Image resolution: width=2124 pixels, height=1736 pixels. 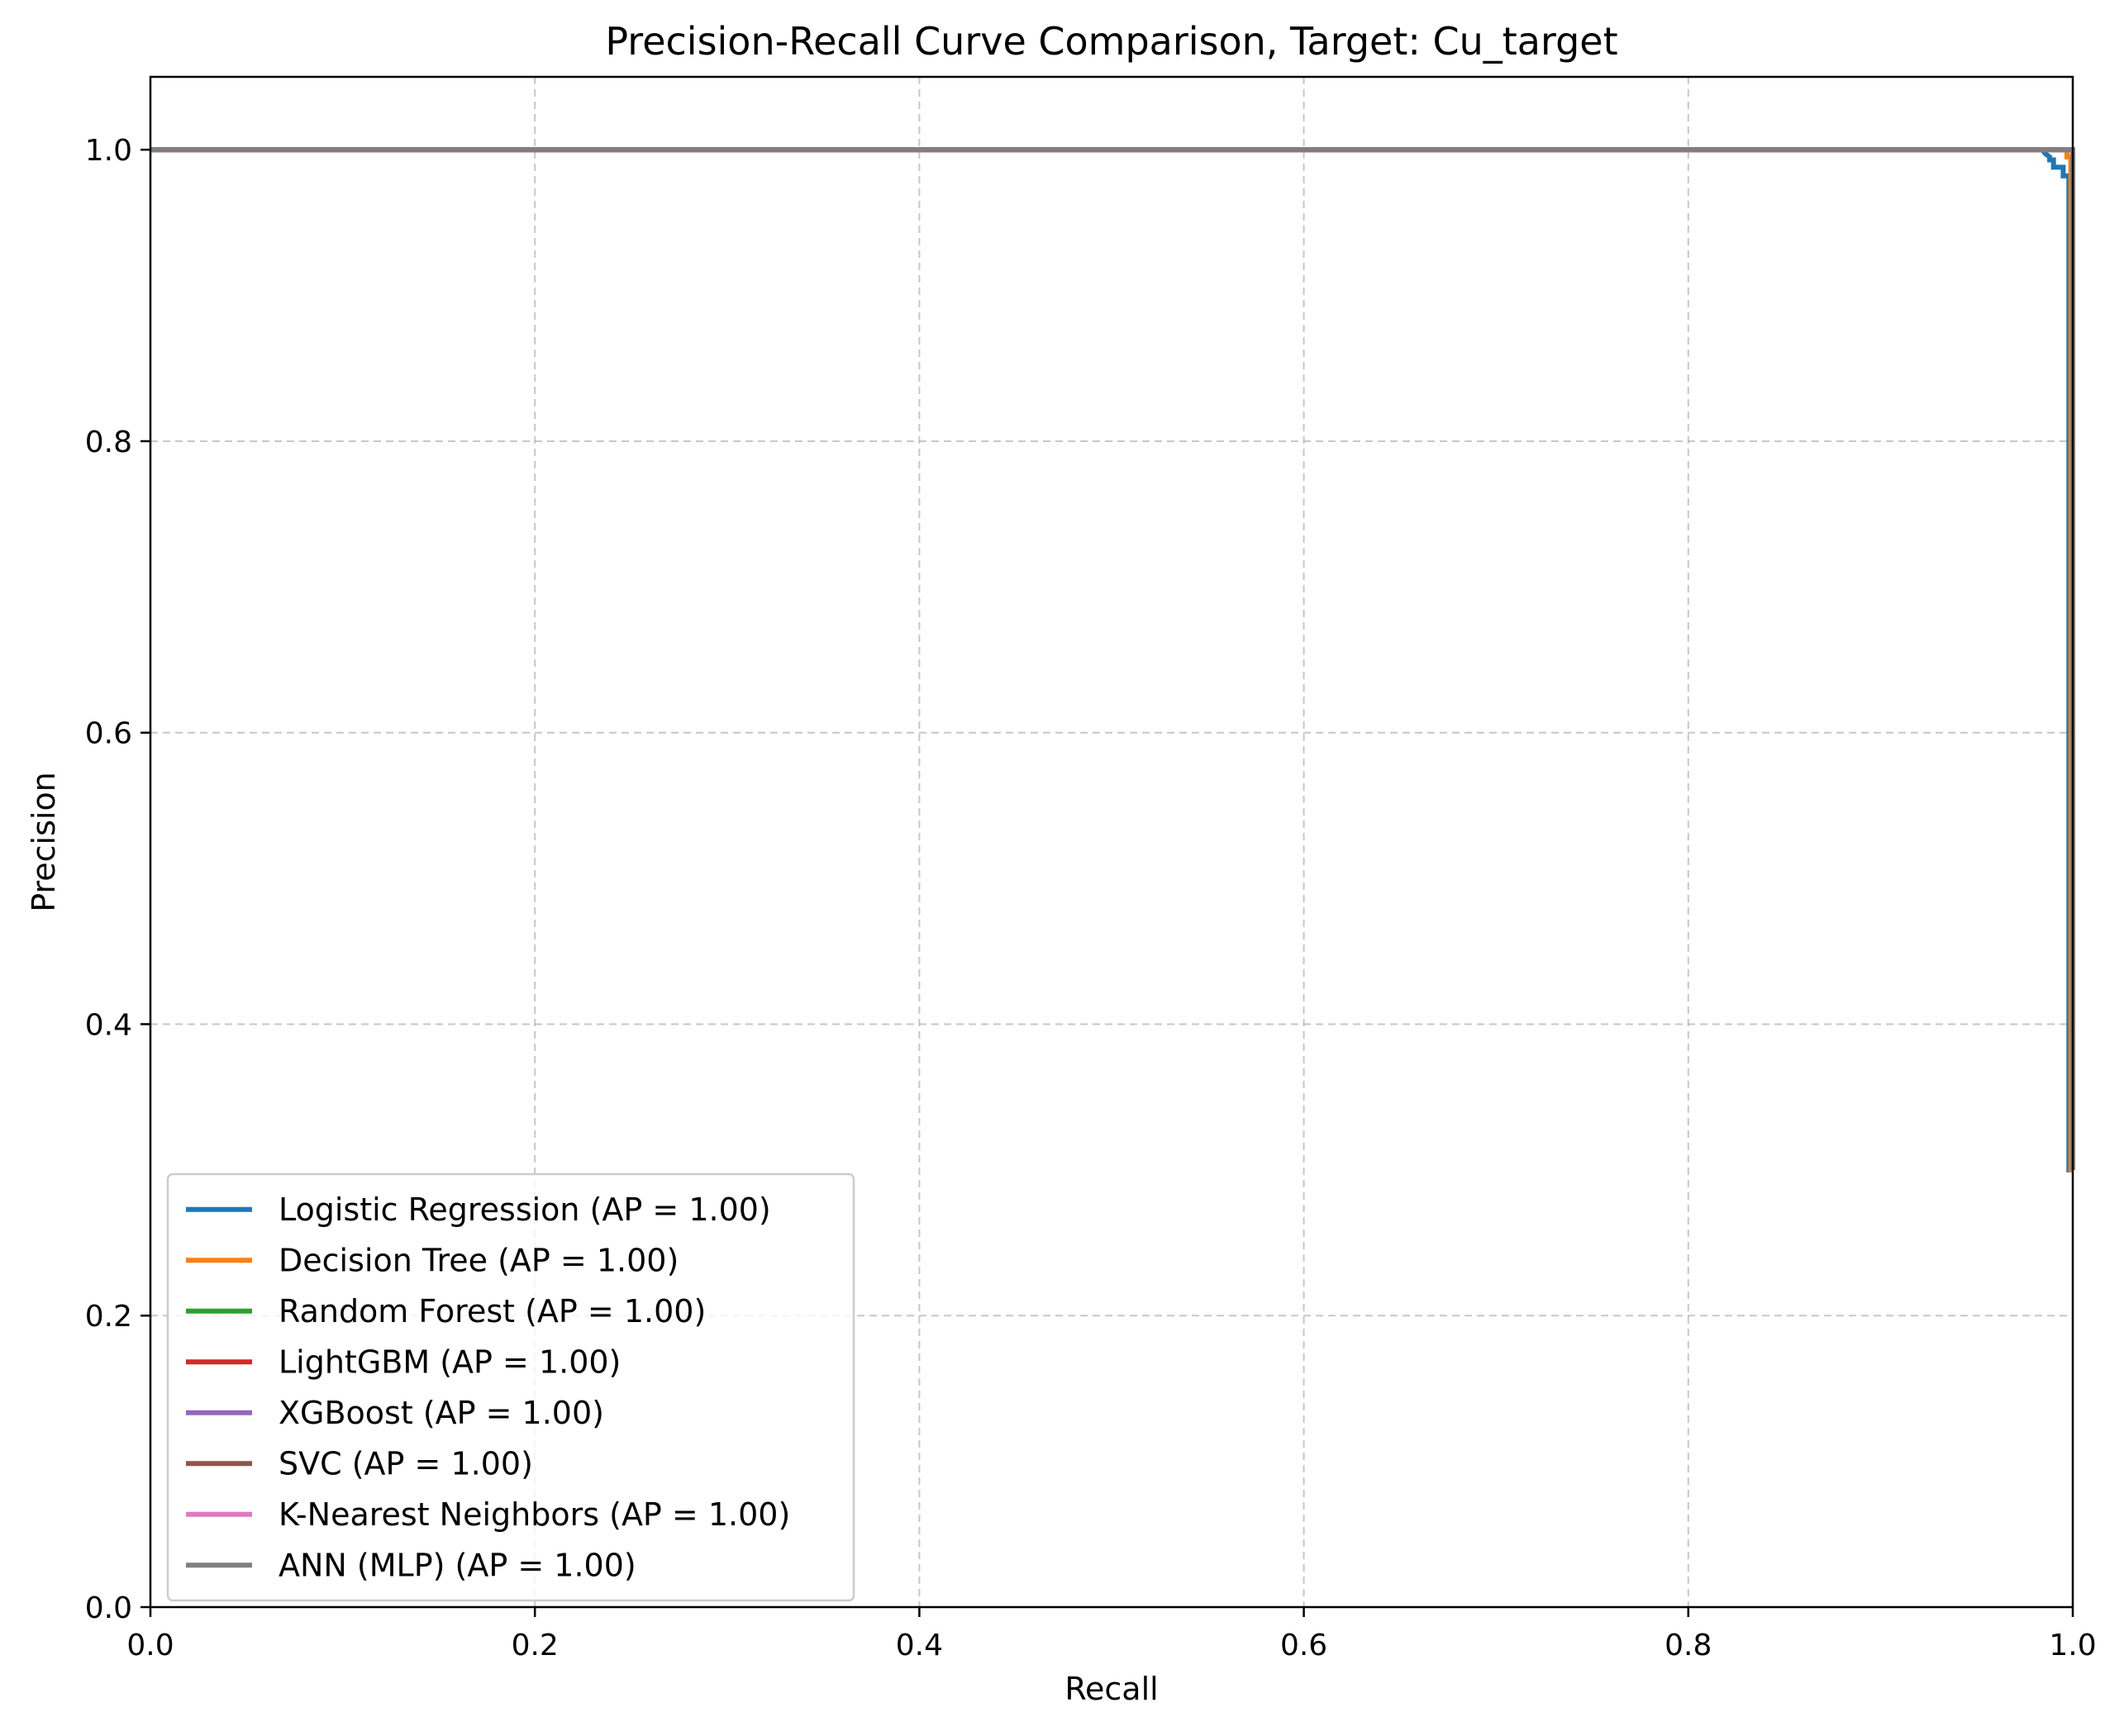 What do you see at coordinates (44, 842) in the screenshot?
I see `y-axis-label: Precision` at bounding box center [44, 842].